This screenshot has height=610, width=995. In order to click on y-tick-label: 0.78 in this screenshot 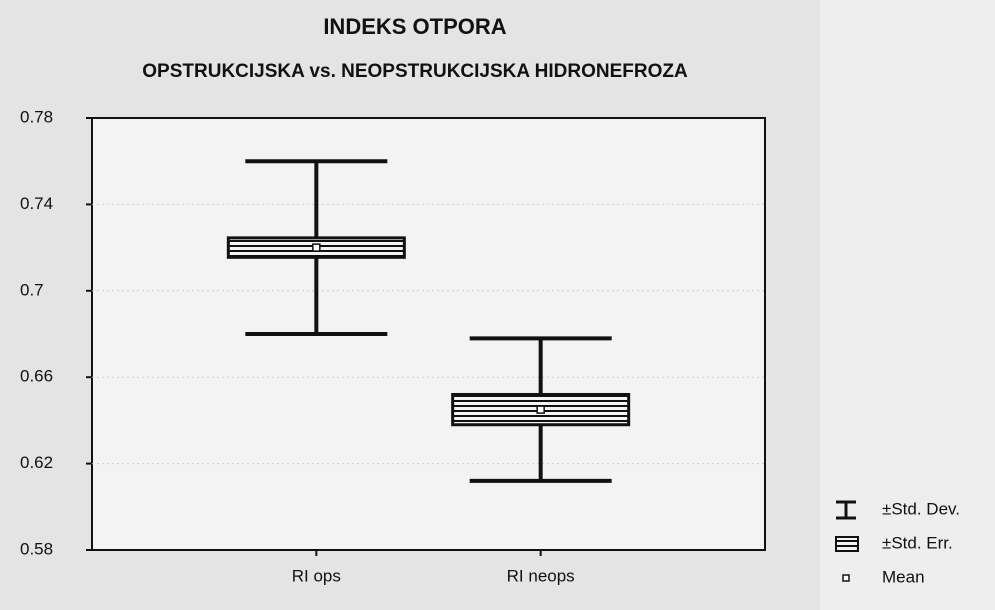, I will do `click(36, 116)`.